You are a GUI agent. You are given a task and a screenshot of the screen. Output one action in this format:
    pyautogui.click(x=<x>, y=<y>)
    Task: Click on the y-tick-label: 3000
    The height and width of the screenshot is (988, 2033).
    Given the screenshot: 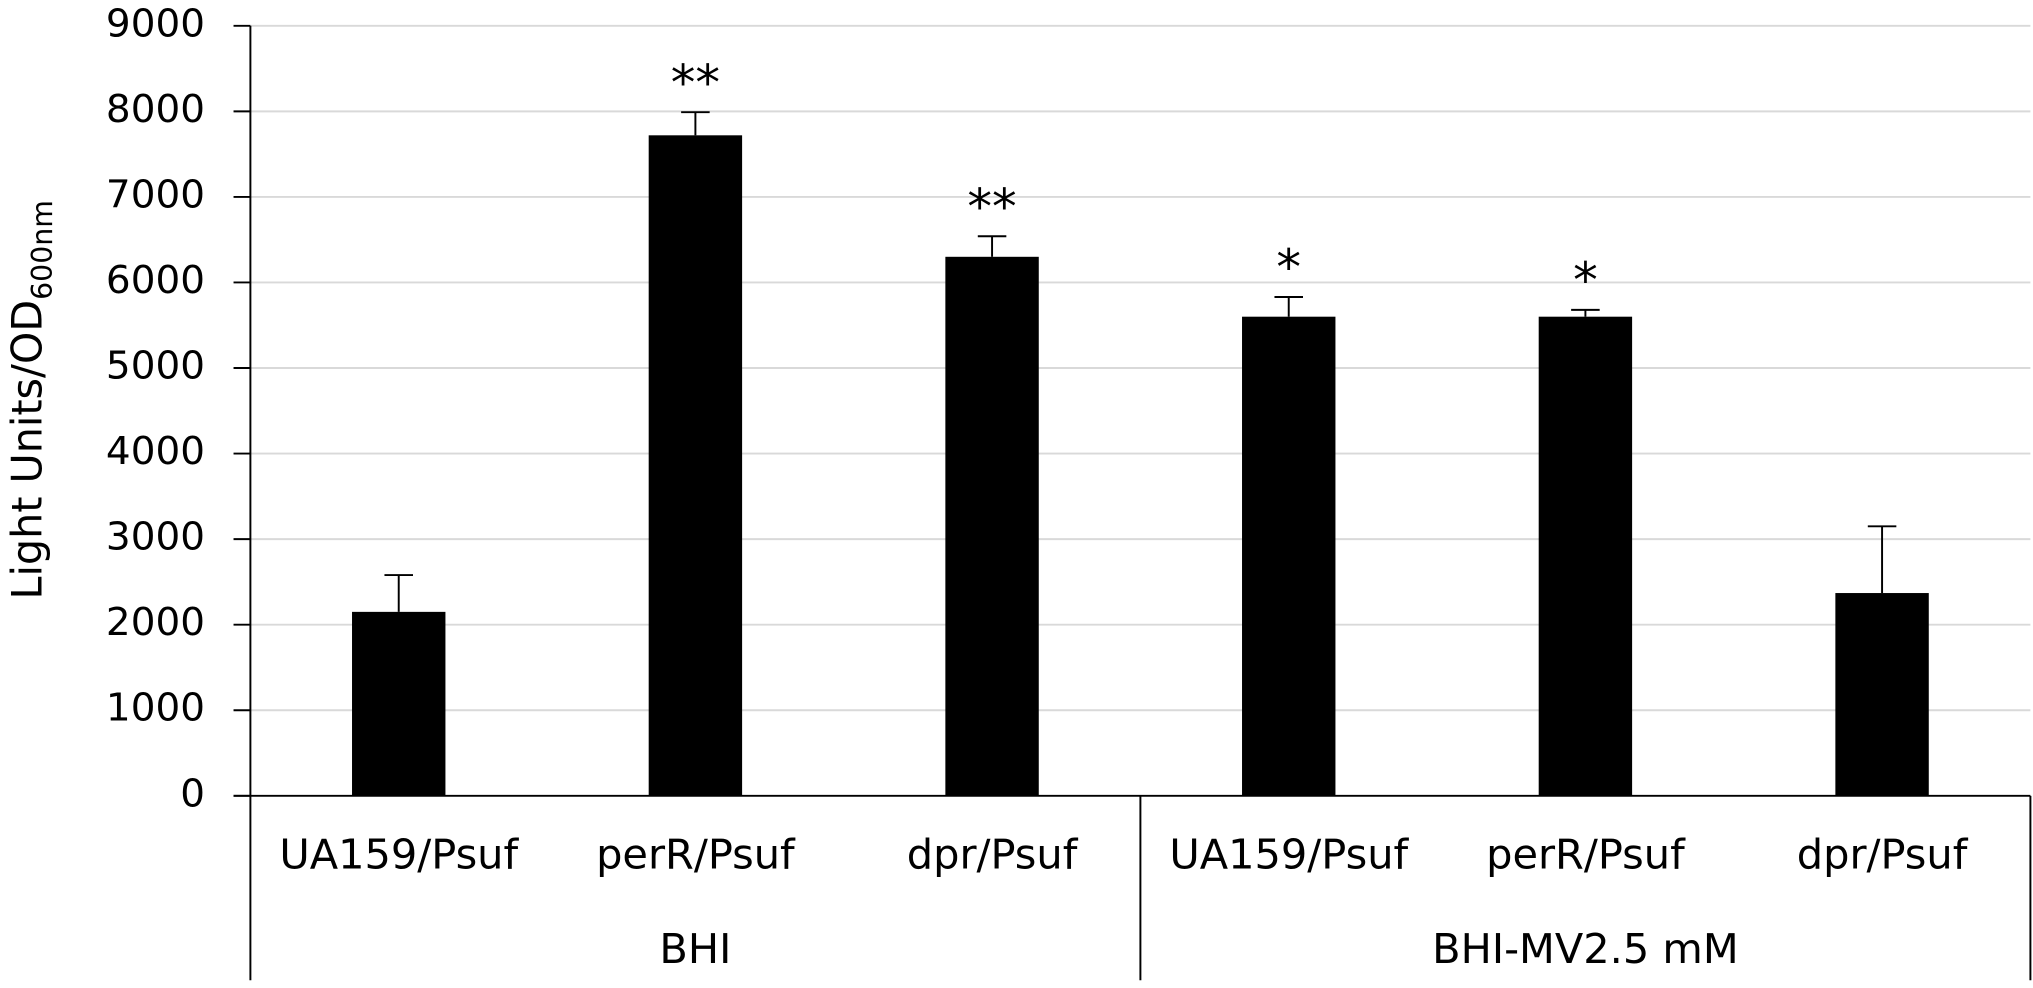 What is the action you would take?
    pyautogui.click(x=155, y=537)
    